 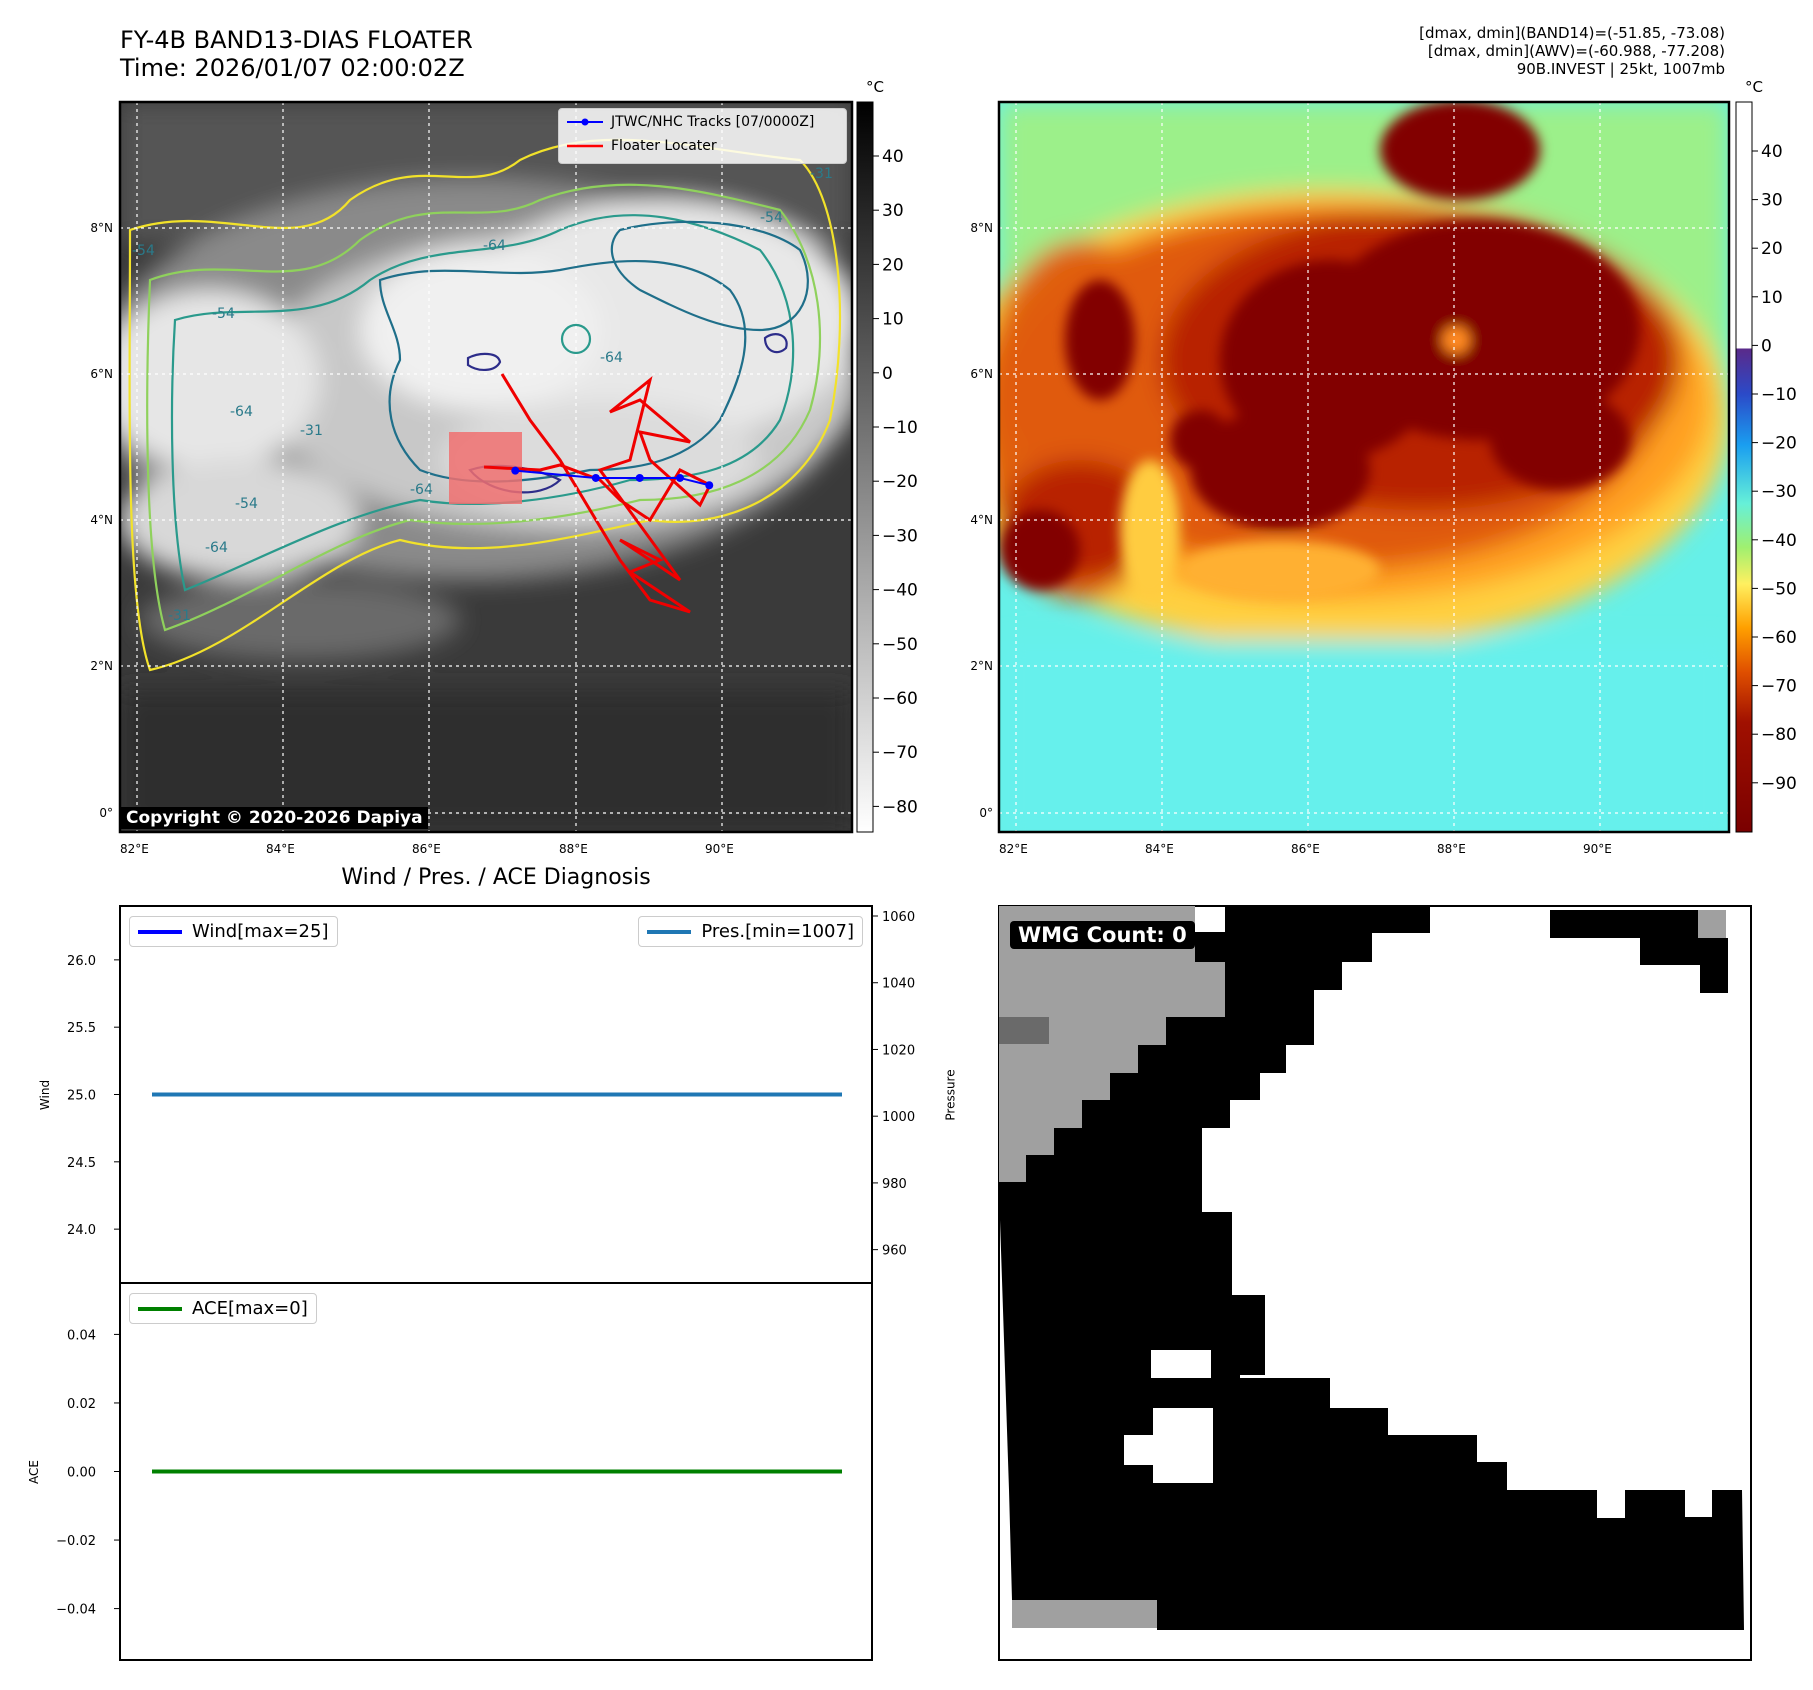 What do you see at coordinates (101, 228) in the screenshot?
I see `left-lat-8: 8°N` at bounding box center [101, 228].